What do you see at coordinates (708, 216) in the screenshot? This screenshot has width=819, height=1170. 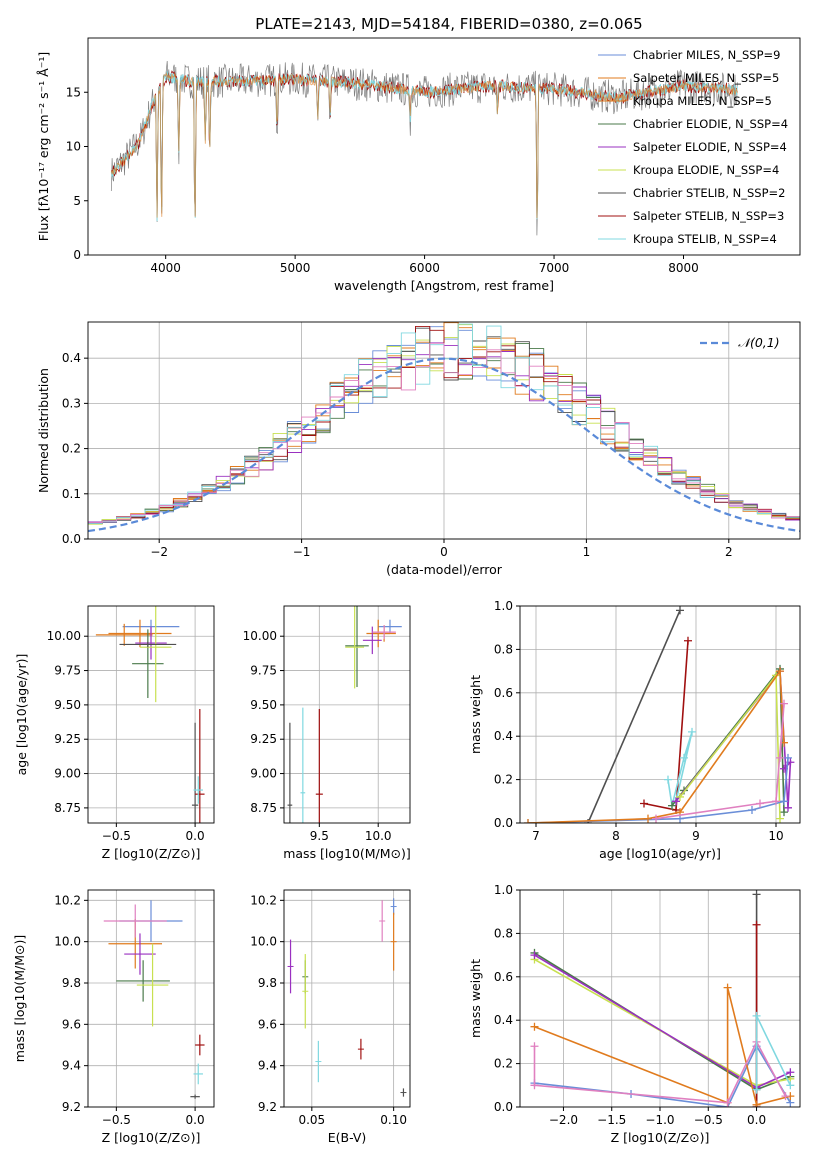 I see `legend-label: Salpeter STELIB, N_SSP=3` at bounding box center [708, 216].